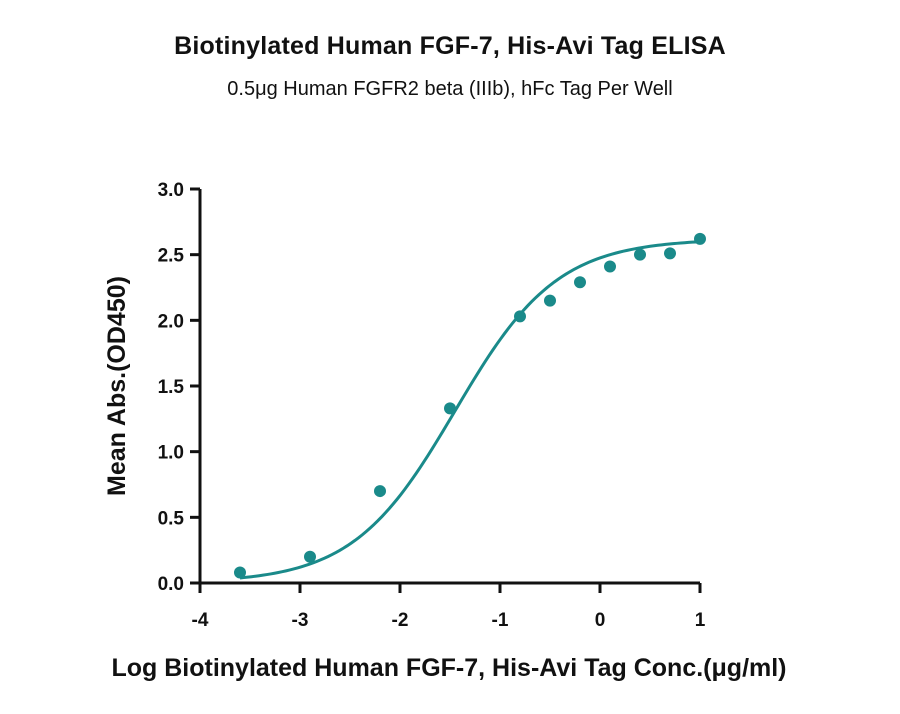 This screenshot has width=900, height=714. What do you see at coordinates (171, 256) in the screenshot?
I see `y-tick-label: 2.5` at bounding box center [171, 256].